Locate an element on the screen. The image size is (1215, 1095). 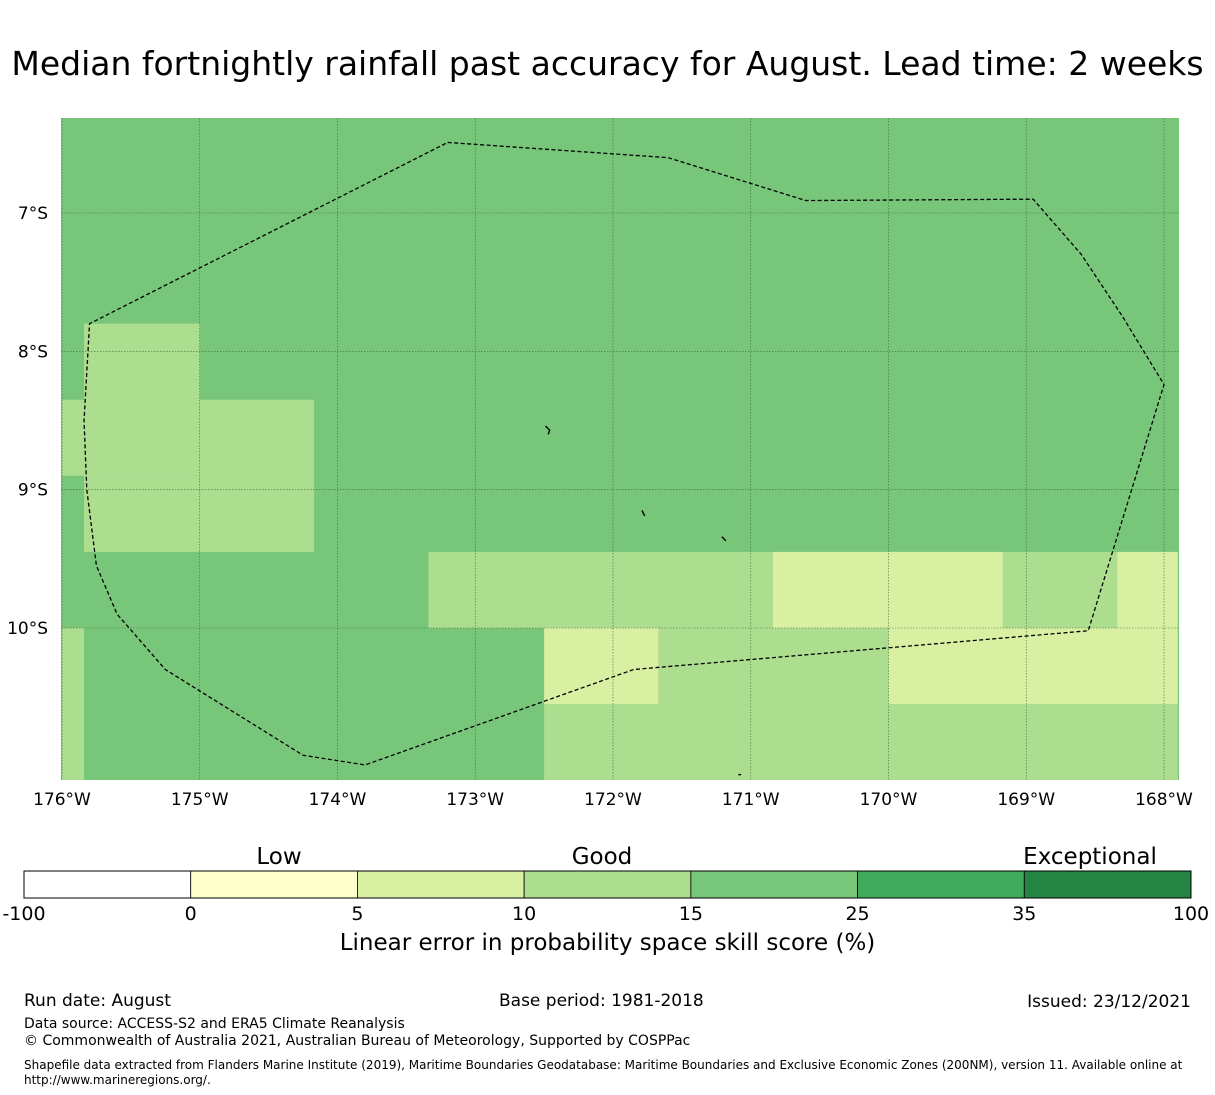
colorbar-category-label: Exceptional is located at coordinates (1090, 857).